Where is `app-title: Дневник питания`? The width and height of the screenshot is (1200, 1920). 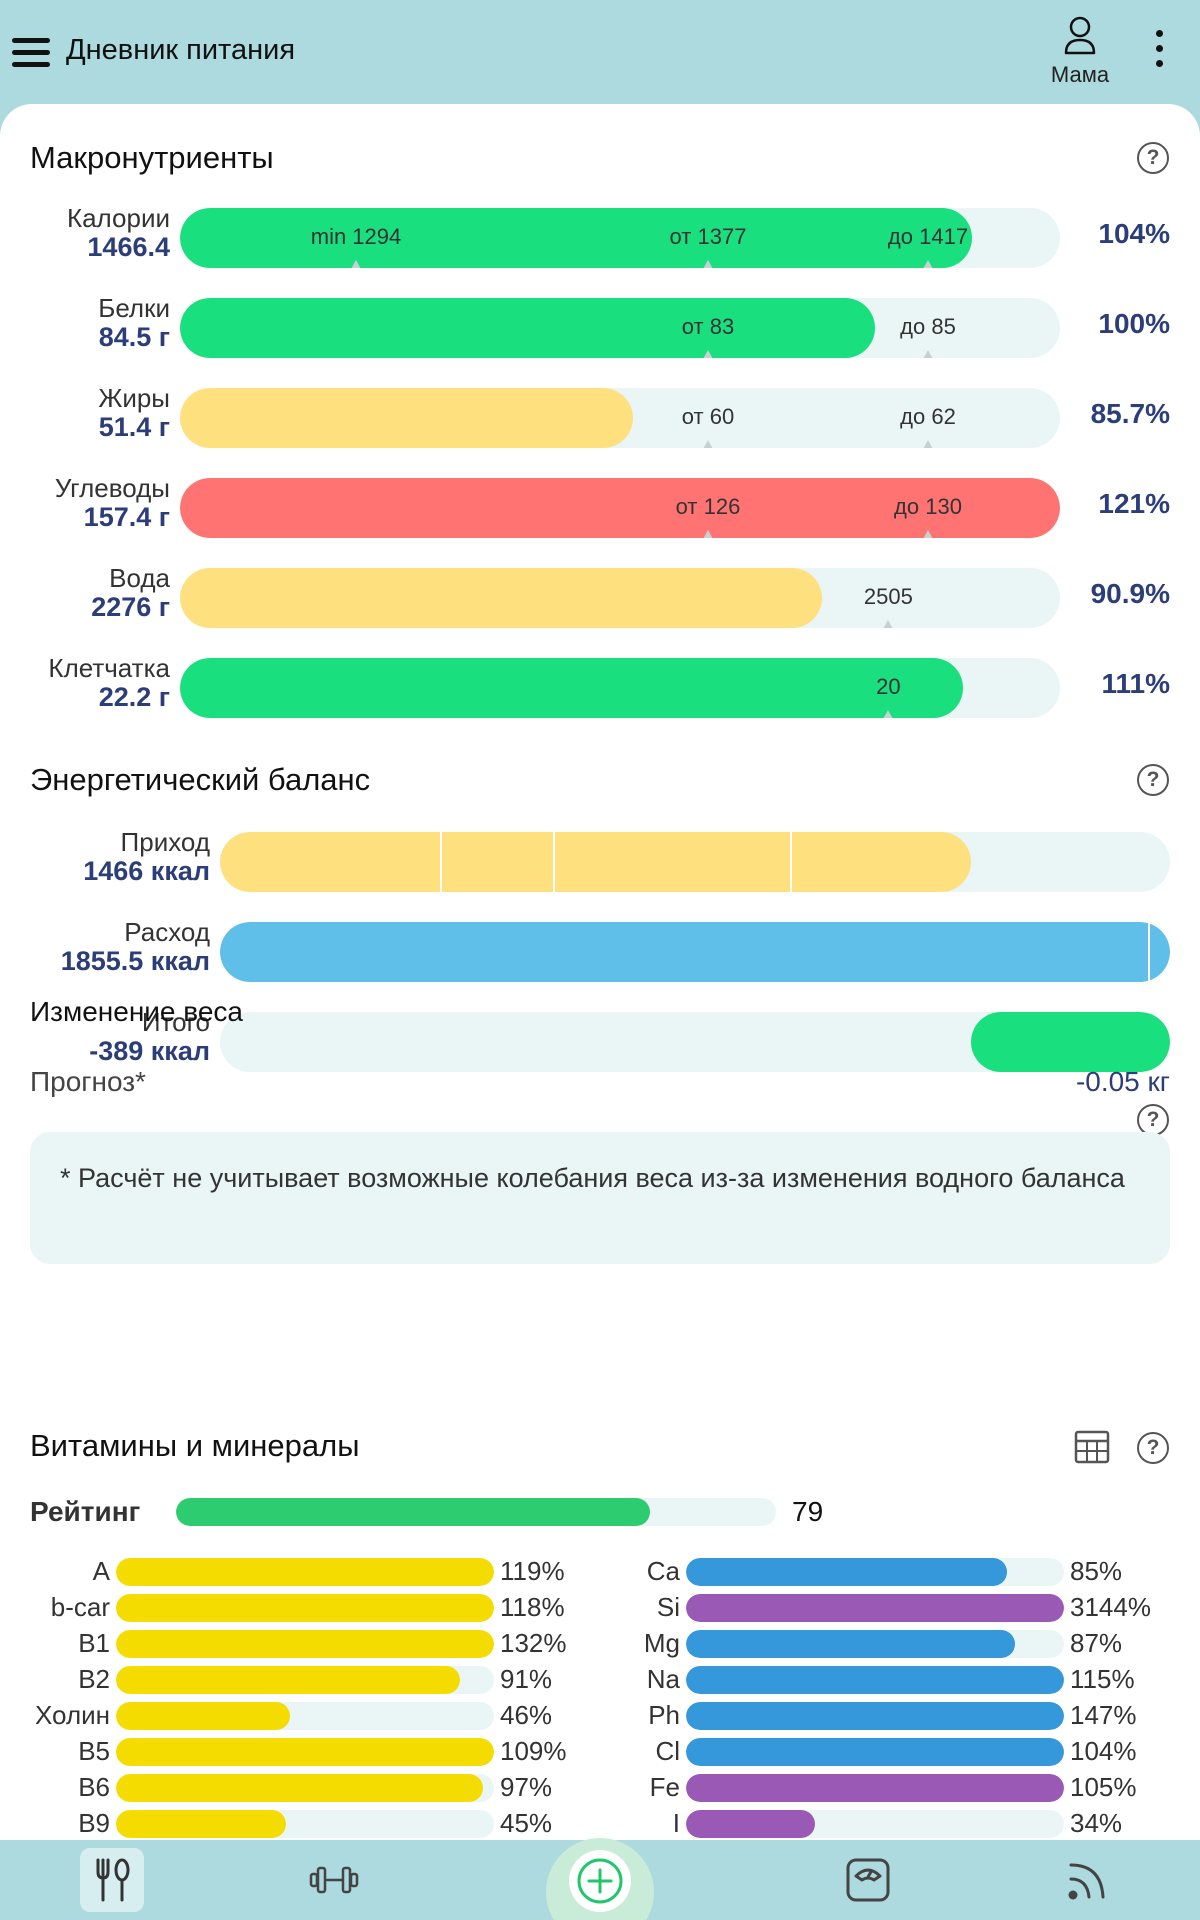
app-title: Дневник питания is located at coordinates (181, 50).